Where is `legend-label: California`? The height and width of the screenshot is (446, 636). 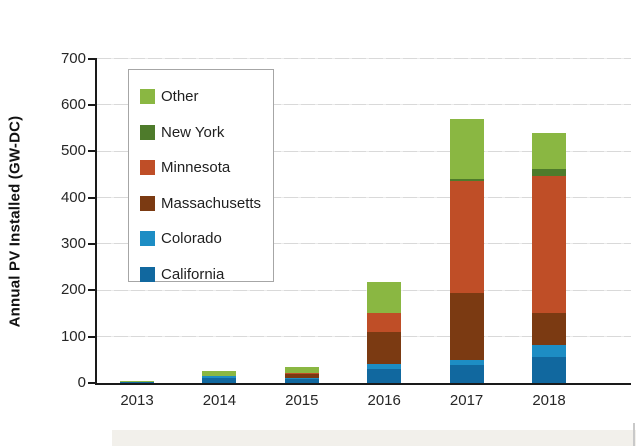
legend-label: California is located at coordinates (193, 274).